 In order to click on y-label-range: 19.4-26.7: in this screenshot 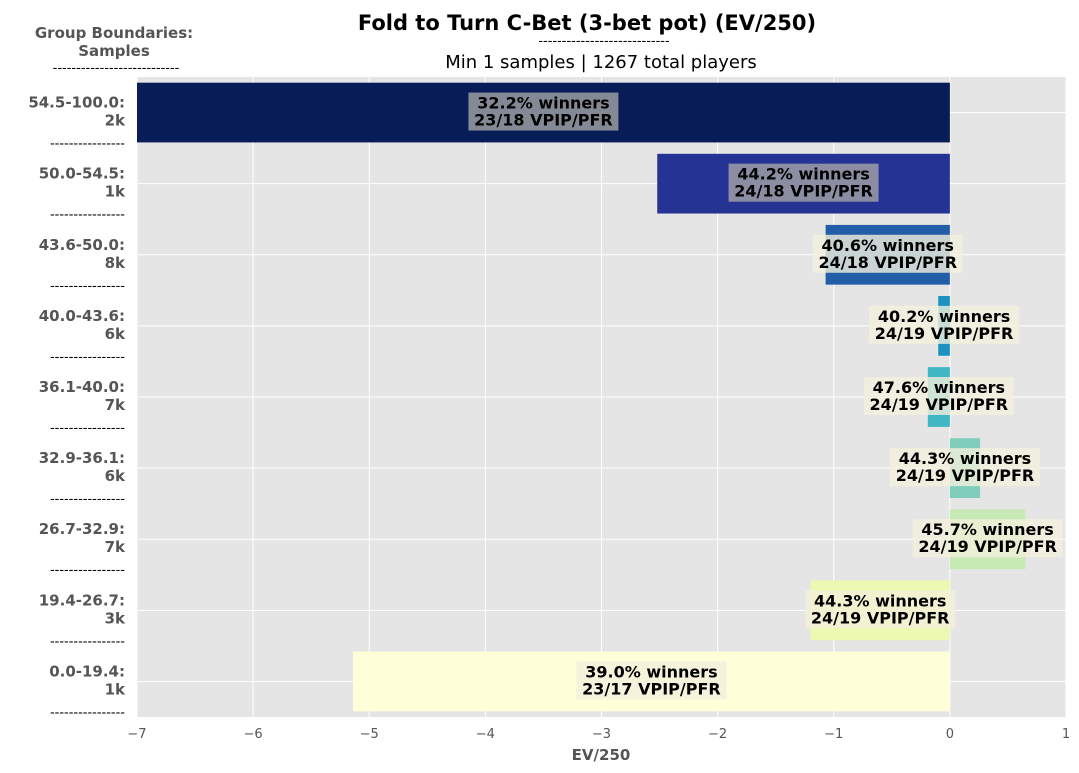, I will do `click(82, 600)`.